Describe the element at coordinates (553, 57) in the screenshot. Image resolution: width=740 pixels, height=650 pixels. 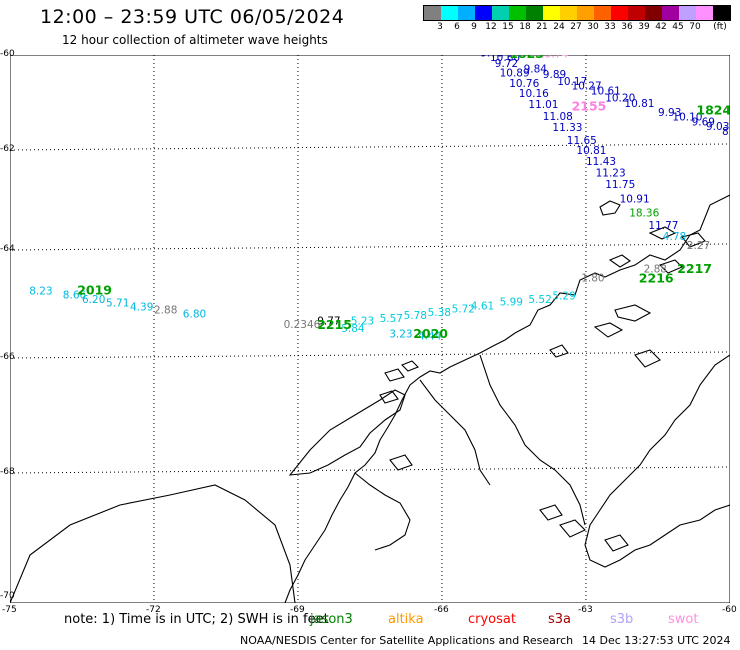
I see `wave-height-value: 15.74` at that location.